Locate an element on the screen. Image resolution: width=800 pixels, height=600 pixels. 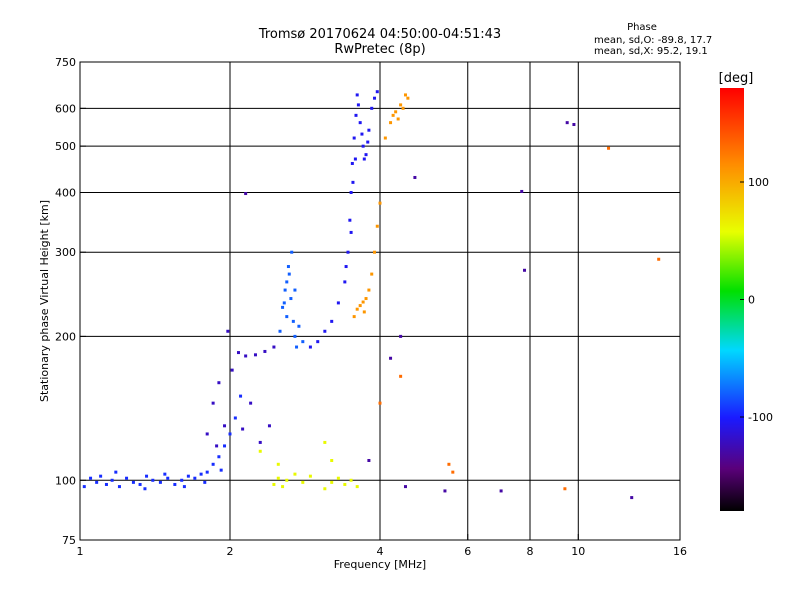
stats-o-mode: mean, sd,O: -89.8, 17.7 is located at coordinates (653, 40).